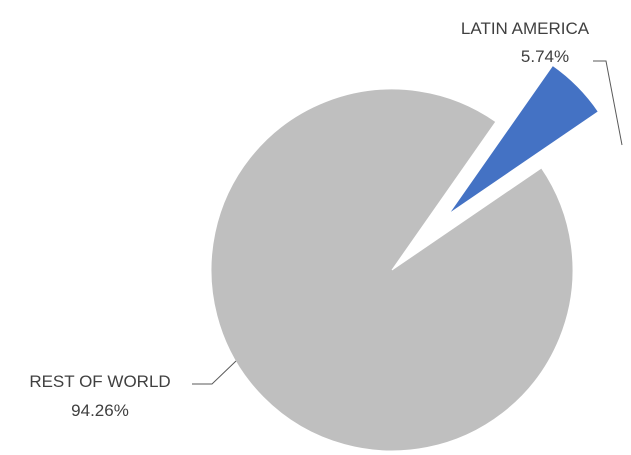 This screenshot has height=455, width=631. I want to click on data-label-rest-of-world-name: REST OF WORLD, so click(99, 381).